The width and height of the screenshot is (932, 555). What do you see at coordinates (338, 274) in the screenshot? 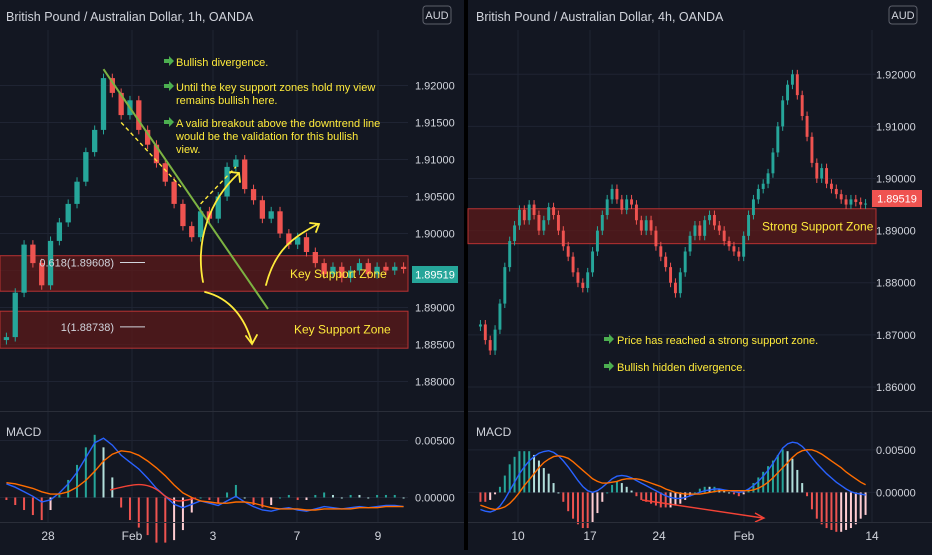
I see `zone-label: Key Support Zone` at bounding box center [338, 274].